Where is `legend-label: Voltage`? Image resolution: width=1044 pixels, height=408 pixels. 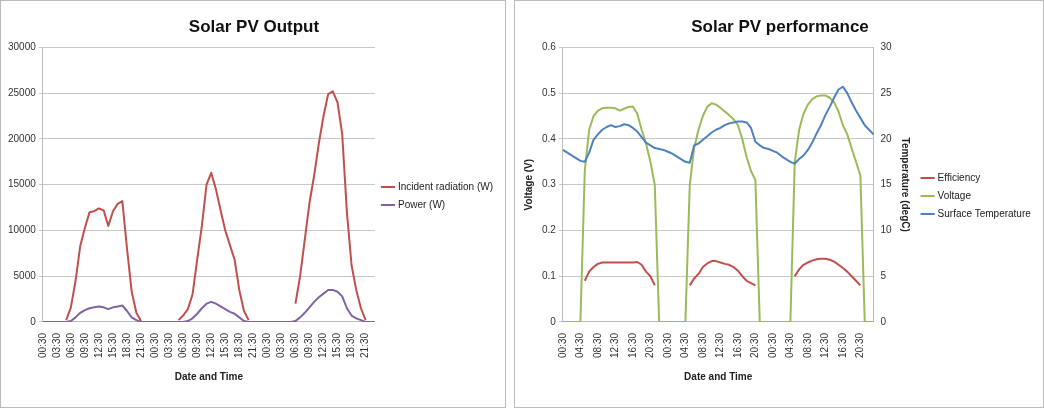
legend-label: Voltage is located at coordinates (954, 195).